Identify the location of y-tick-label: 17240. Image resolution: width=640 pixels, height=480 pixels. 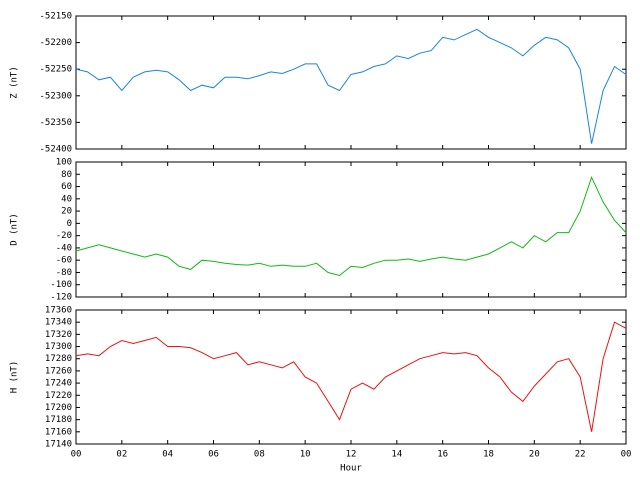
(58, 384).